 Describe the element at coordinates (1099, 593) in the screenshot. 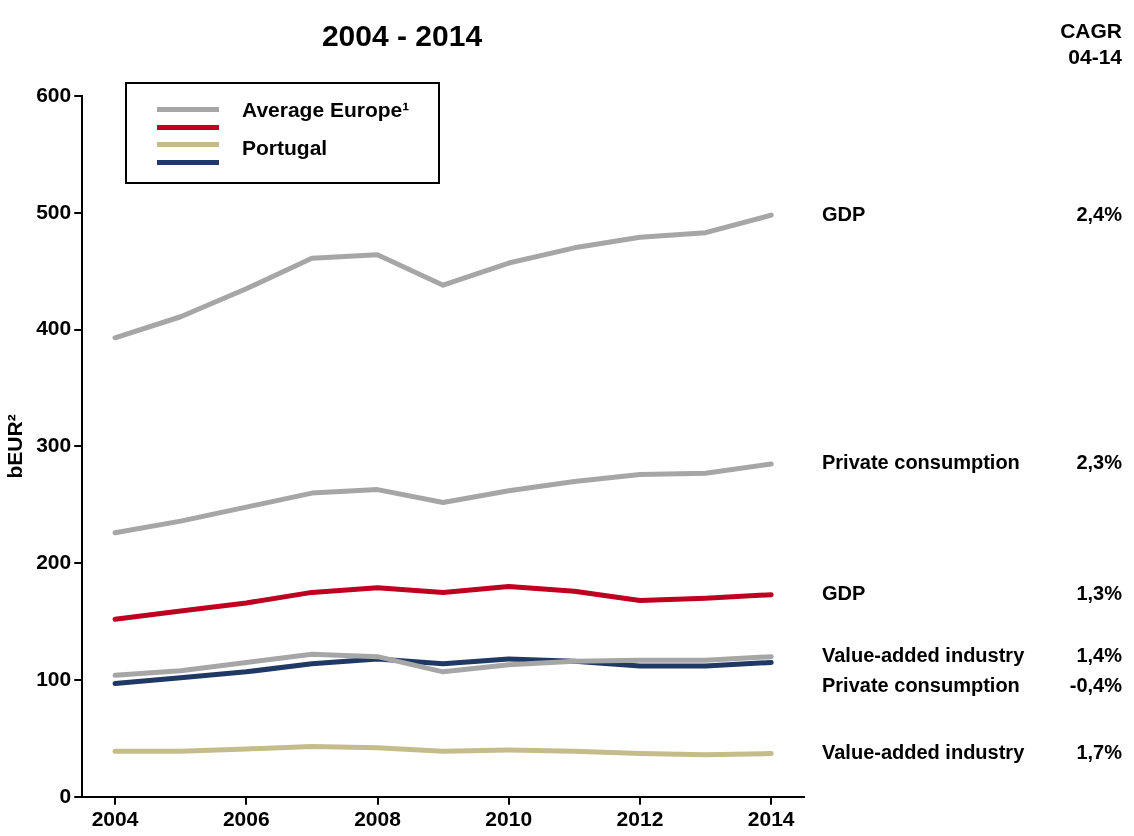

I see `text: 1,3%` at that location.